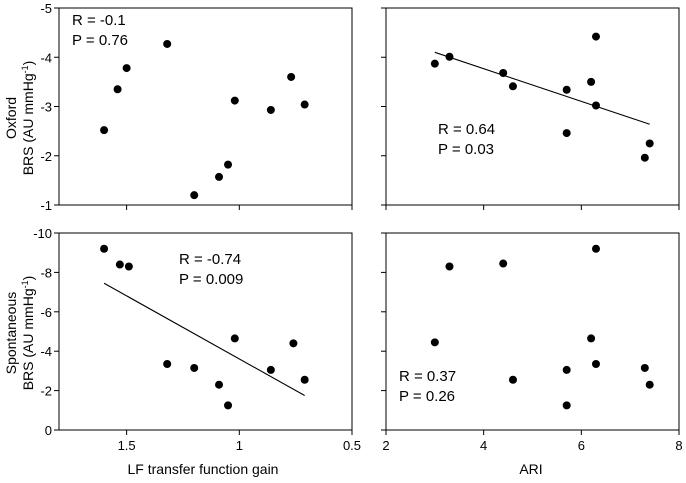 This screenshot has width=686, height=483. What do you see at coordinates (466, 149) in the screenshot?
I see `stat-p-value: P = 0.03` at bounding box center [466, 149].